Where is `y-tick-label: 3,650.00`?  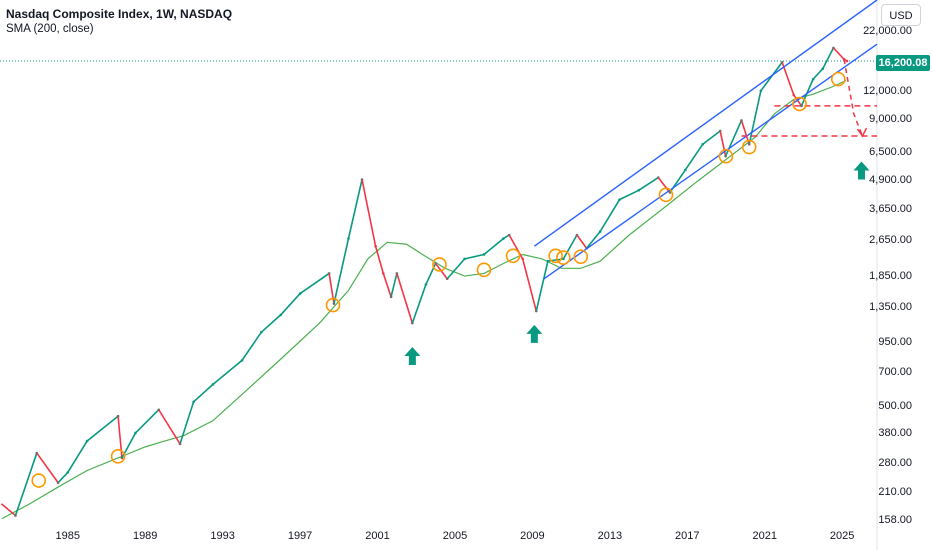 y-tick-label: 3,650.00 is located at coordinates (890, 208).